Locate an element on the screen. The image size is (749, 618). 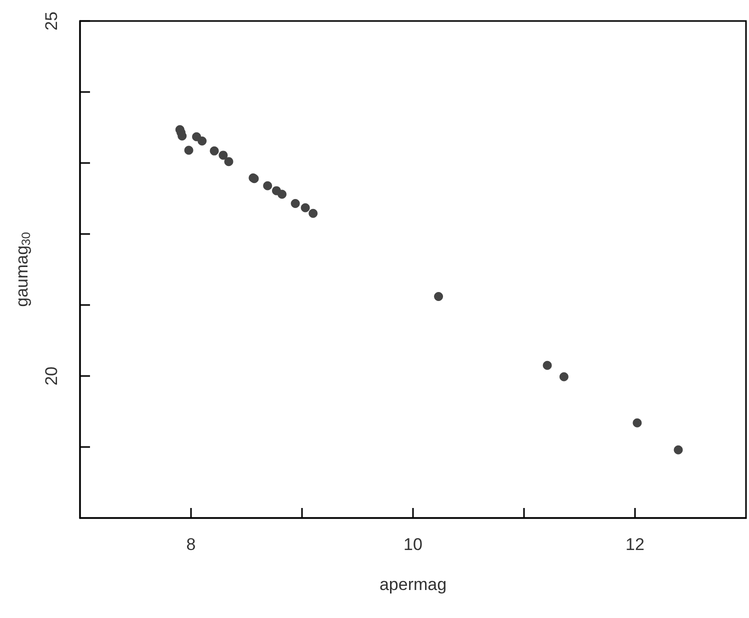
x-axis-title: apermag is located at coordinates (413, 584).